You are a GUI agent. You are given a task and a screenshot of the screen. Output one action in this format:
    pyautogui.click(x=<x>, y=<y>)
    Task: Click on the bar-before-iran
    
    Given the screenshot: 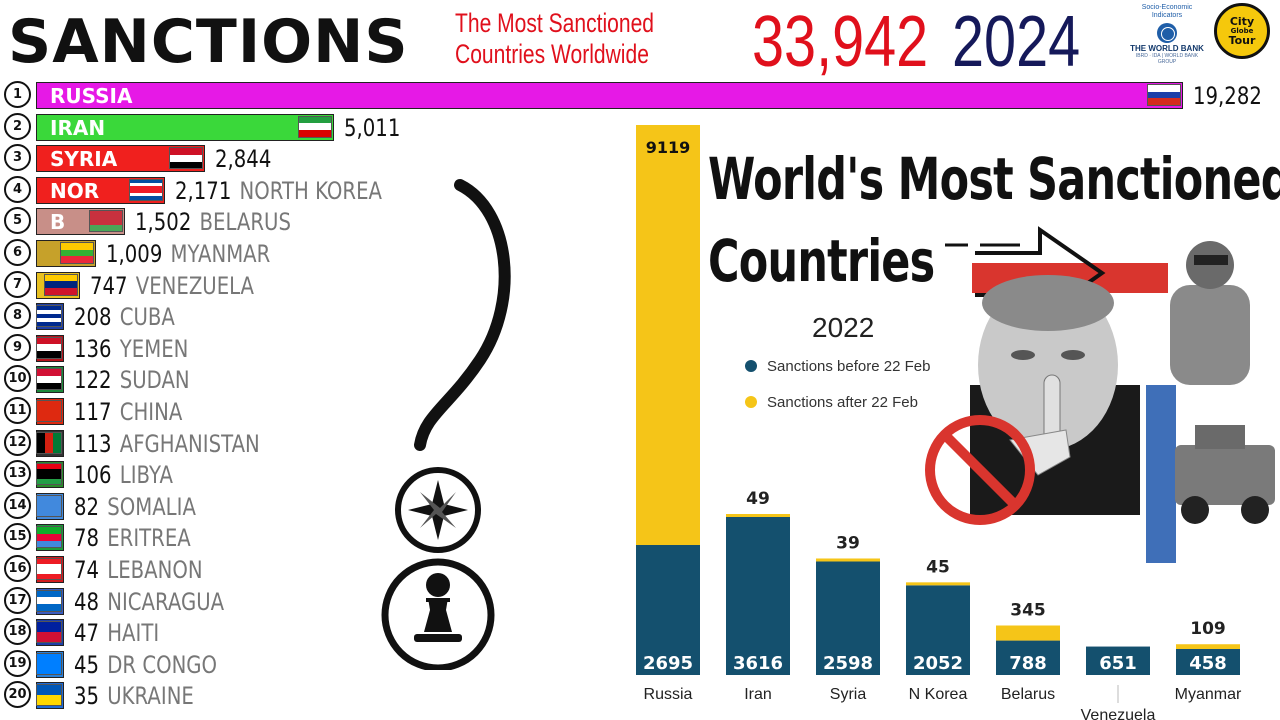 What is the action you would take?
    pyautogui.click(x=758, y=596)
    